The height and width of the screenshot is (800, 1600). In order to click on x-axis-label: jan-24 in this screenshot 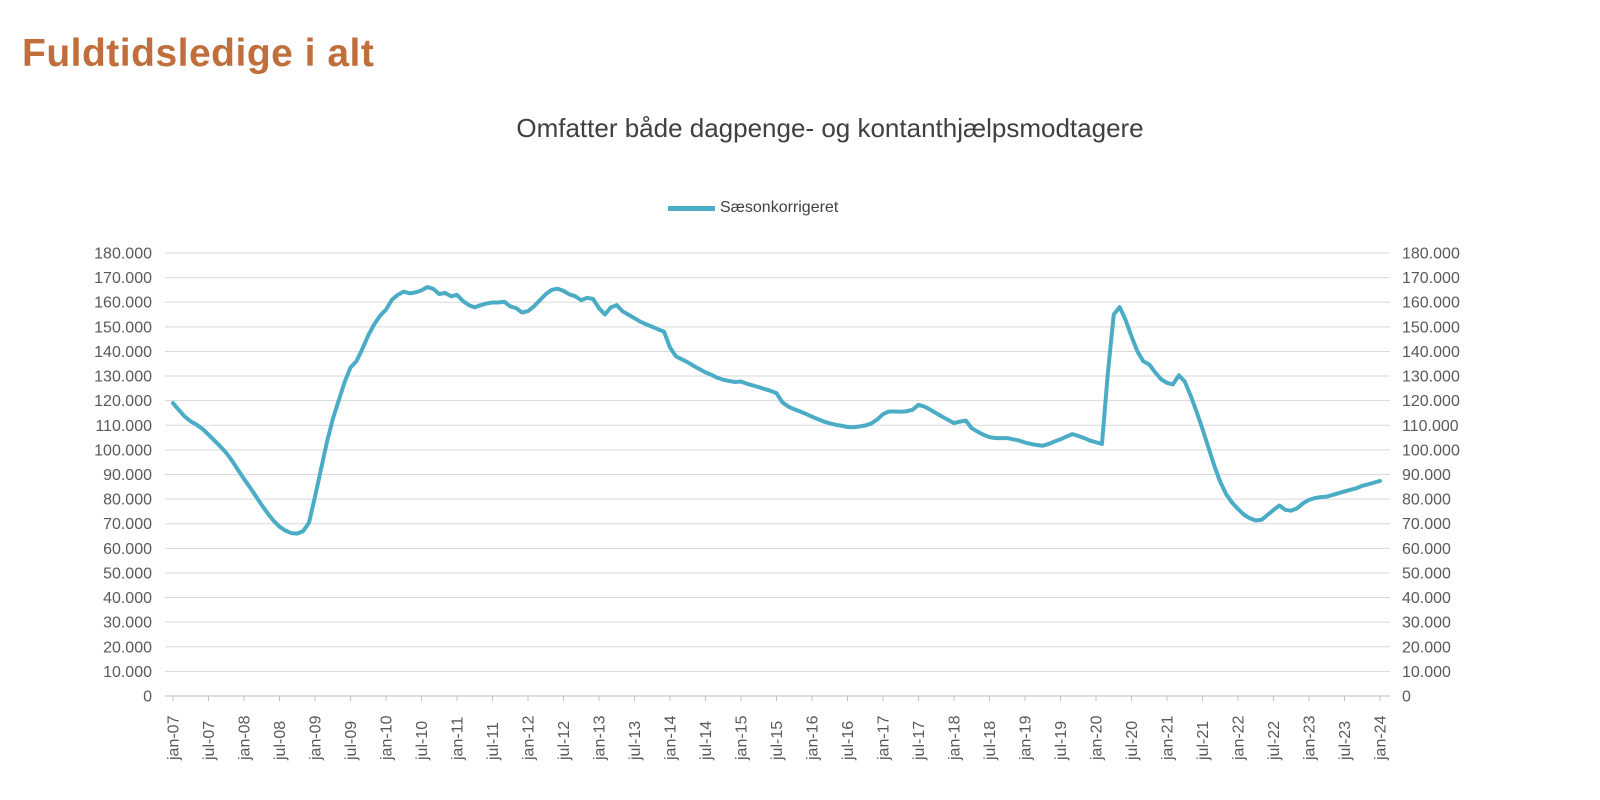, I will do `click(1381, 738)`.